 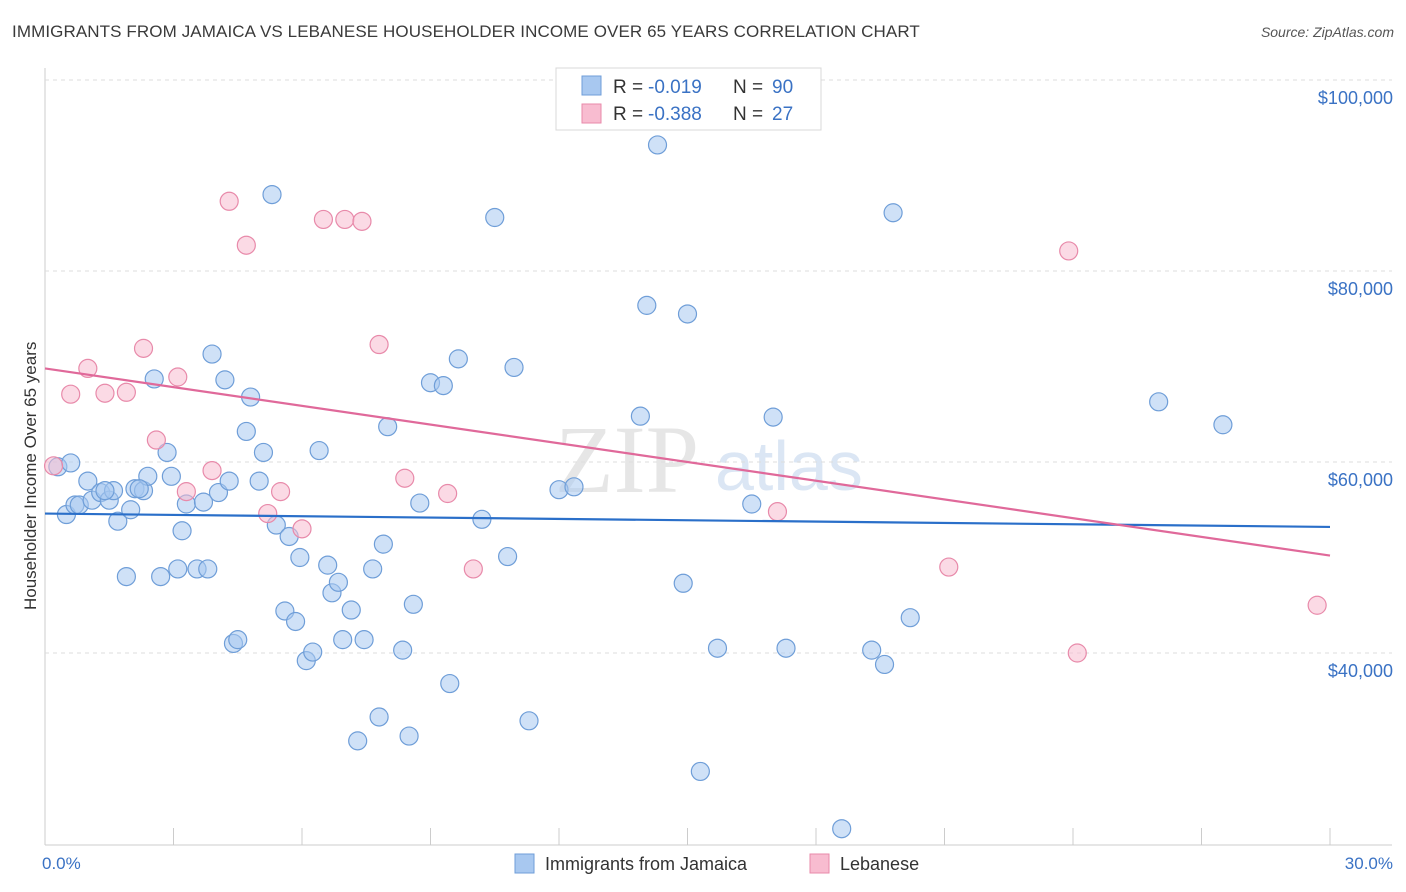 I want to click on source-credit: Source: ZipAtlas.com, so click(x=1327, y=32).